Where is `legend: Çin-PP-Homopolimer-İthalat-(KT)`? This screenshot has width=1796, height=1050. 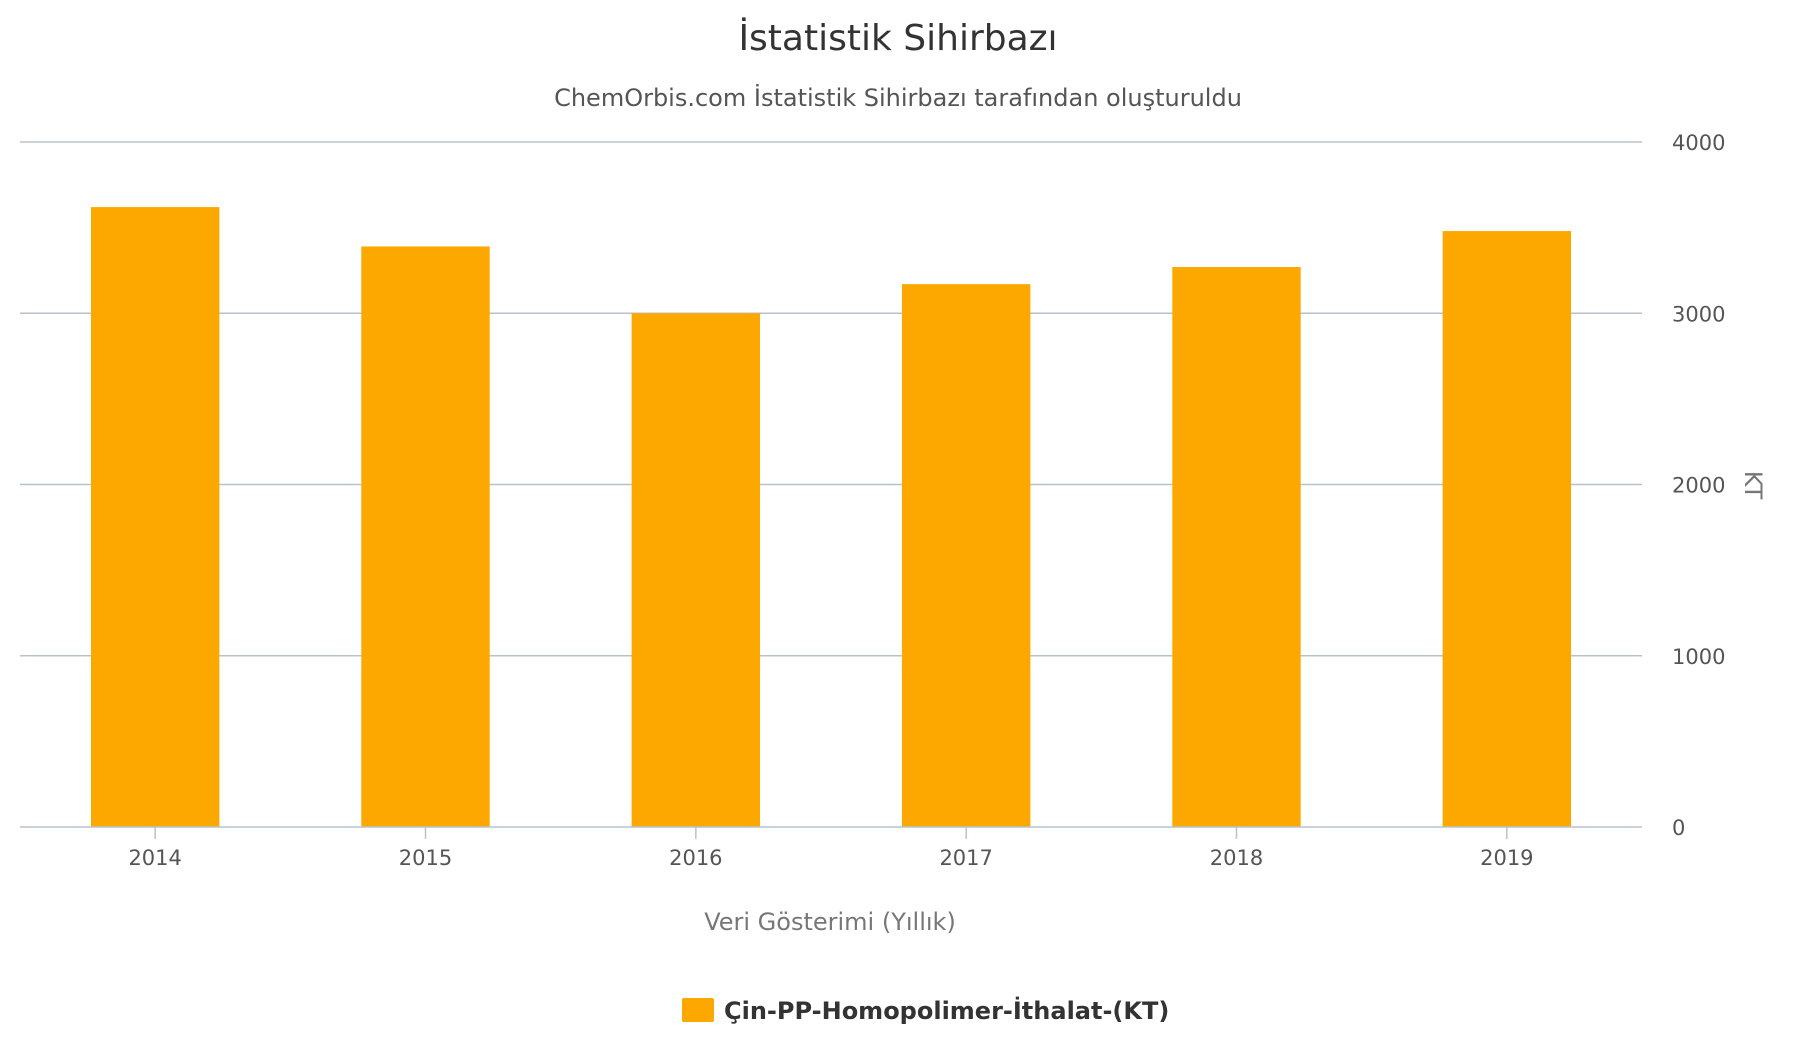
legend: Çin-PP-Homopolimer-İthalat-(KT) is located at coordinates (925, 1010).